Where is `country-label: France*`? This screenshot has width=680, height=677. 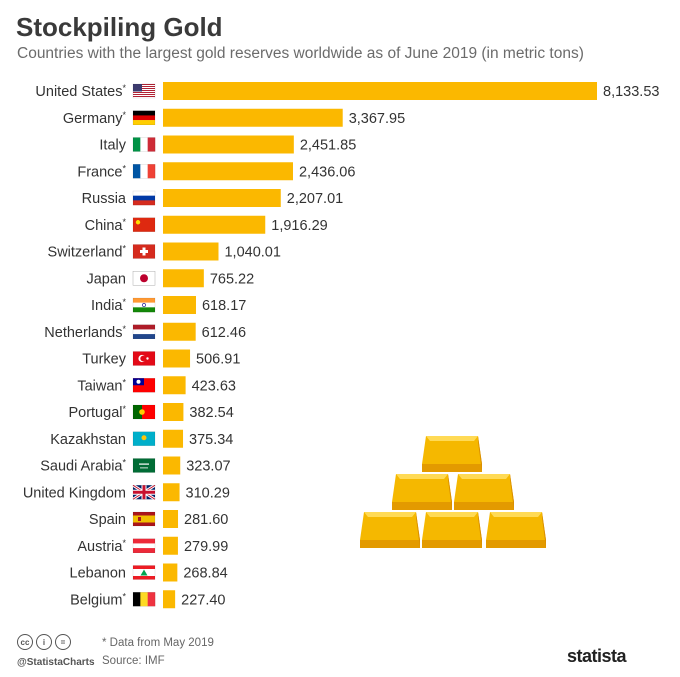
country-label: France* is located at coordinates (101, 171).